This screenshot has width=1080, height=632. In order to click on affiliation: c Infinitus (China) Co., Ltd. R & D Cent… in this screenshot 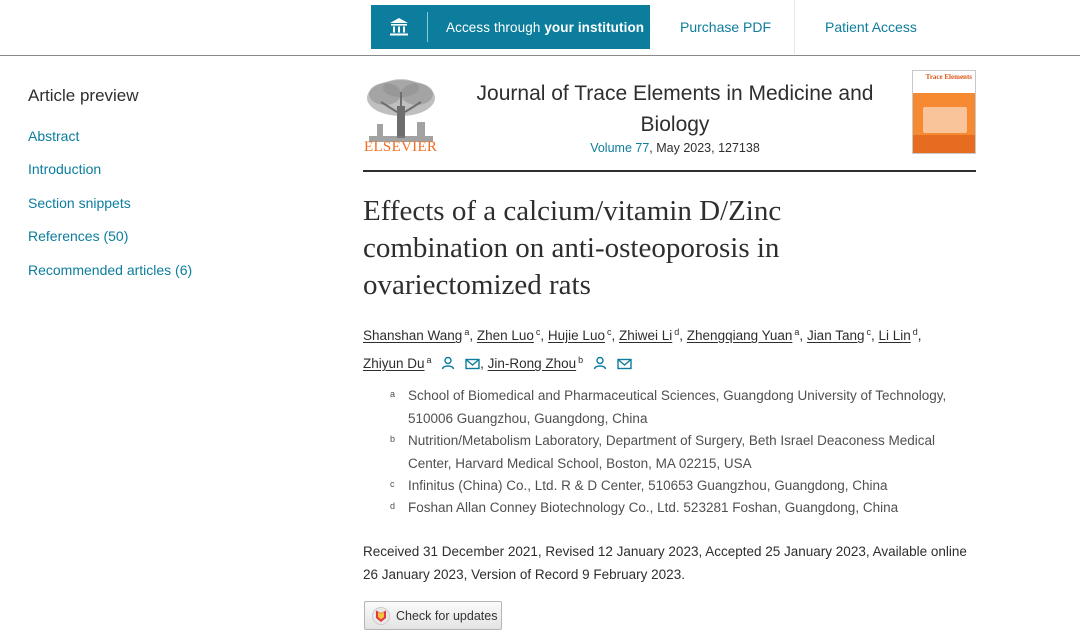, I will do `click(685, 486)`.